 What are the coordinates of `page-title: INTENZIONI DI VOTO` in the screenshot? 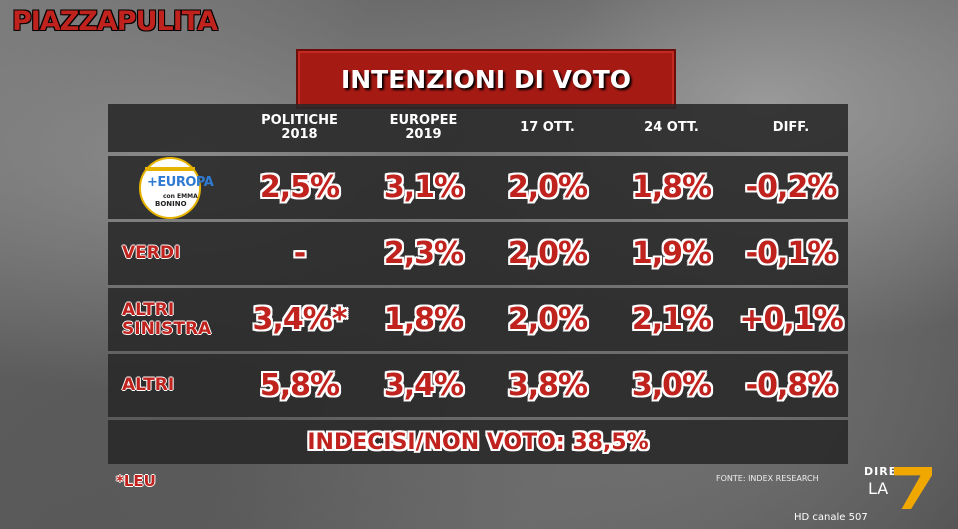 It's located at (486, 79).